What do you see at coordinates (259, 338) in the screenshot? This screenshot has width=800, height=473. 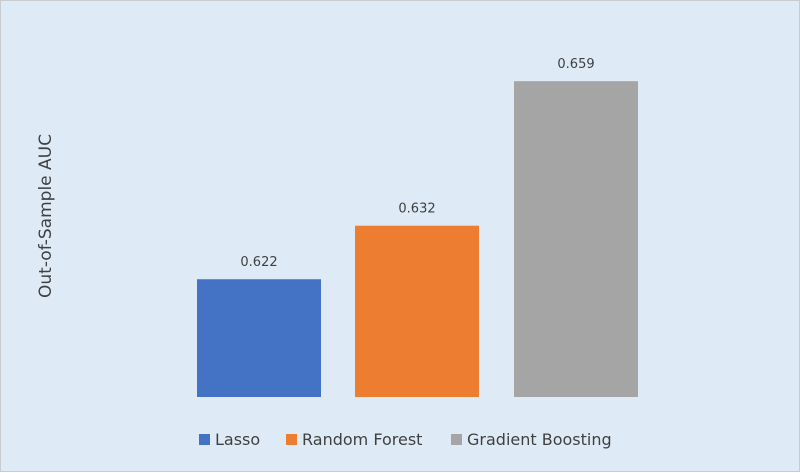 I see `bar-lasso` at bounding box center [259, 338].